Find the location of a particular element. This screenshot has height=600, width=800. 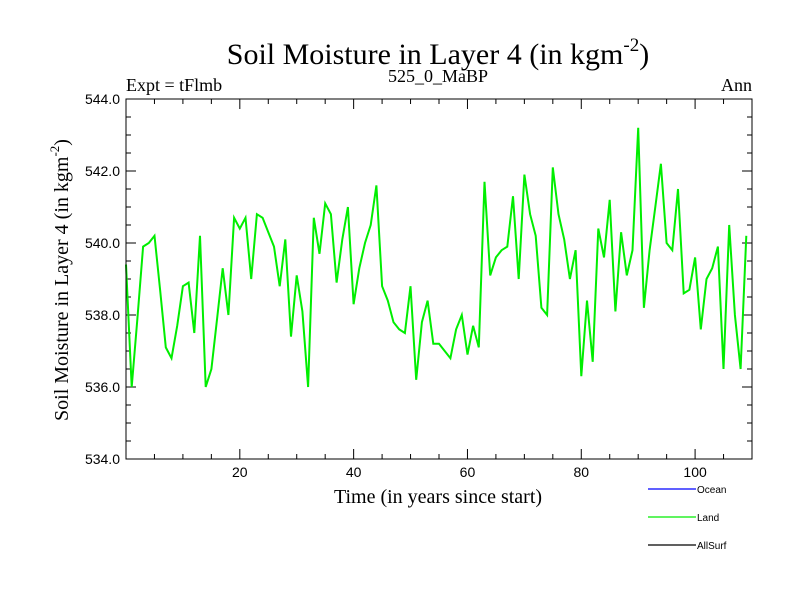

y-tick-label: 540.0 is located at coordinates (102, 243).